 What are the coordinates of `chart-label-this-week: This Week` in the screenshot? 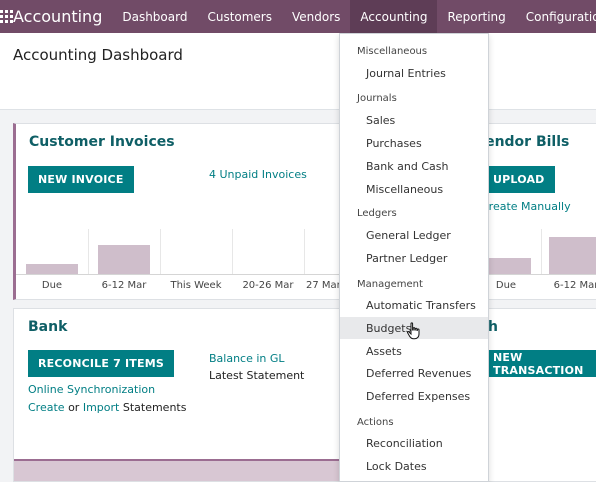 It's located at (196, 285).